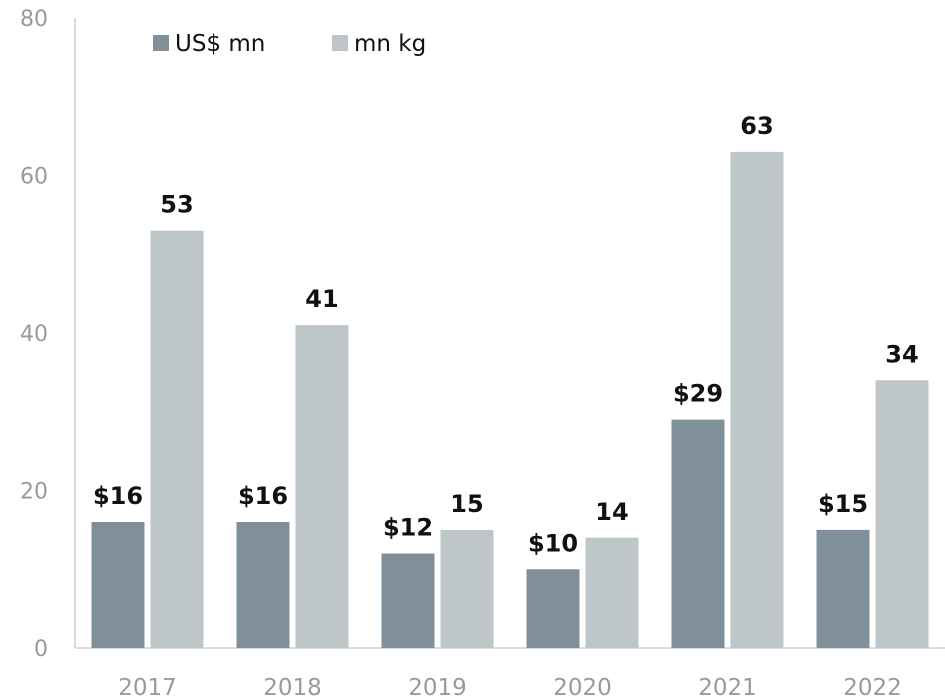  I want to click on x-tick-label: 2019, so click(437, 686).